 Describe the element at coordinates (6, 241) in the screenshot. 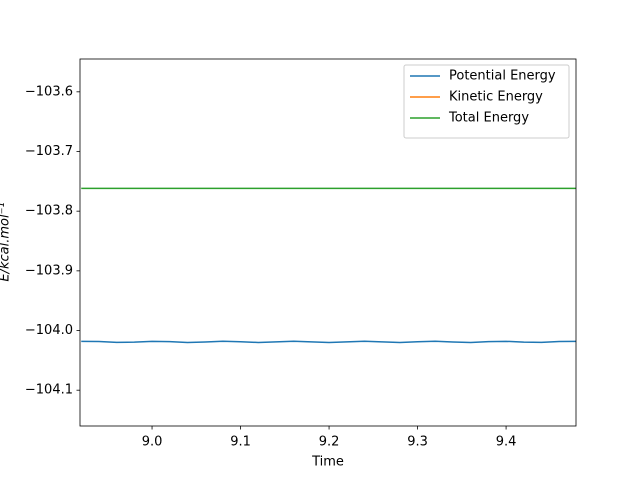

I see `y-axis-label: E/kcal.mol⁻¹` at that location.